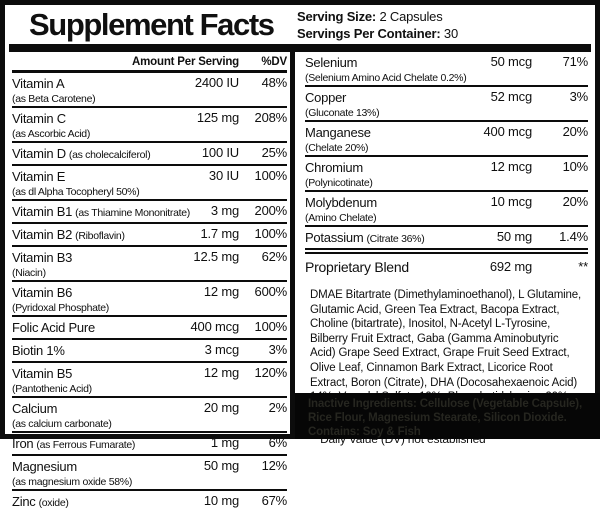 This screenshot has width=600, height=512. Describe the element at coordinates (511, 167) in the screenshot. I see `nutrient-amount: 12 mcg` at that location.